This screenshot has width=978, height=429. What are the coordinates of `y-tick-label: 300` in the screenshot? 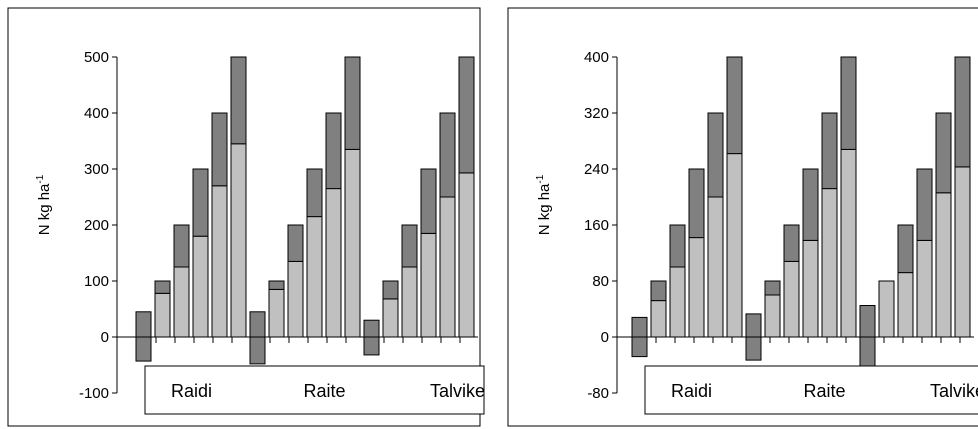 It's located at (96, 169).